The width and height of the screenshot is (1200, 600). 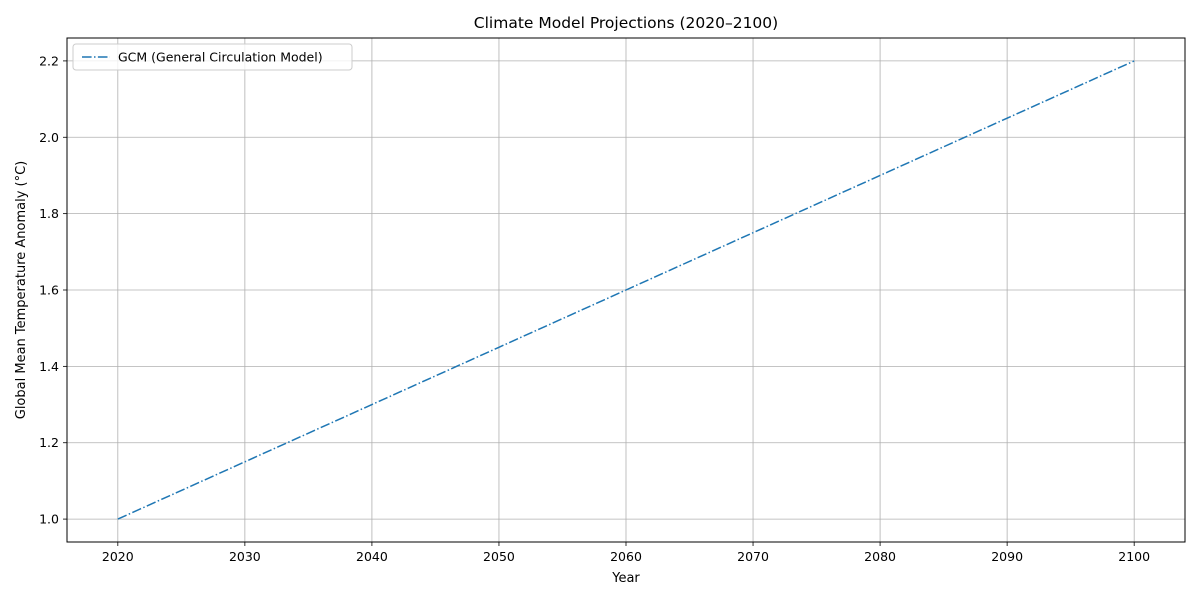 I want to click on x-tick-label: 2080, so click(x=880, y=556).